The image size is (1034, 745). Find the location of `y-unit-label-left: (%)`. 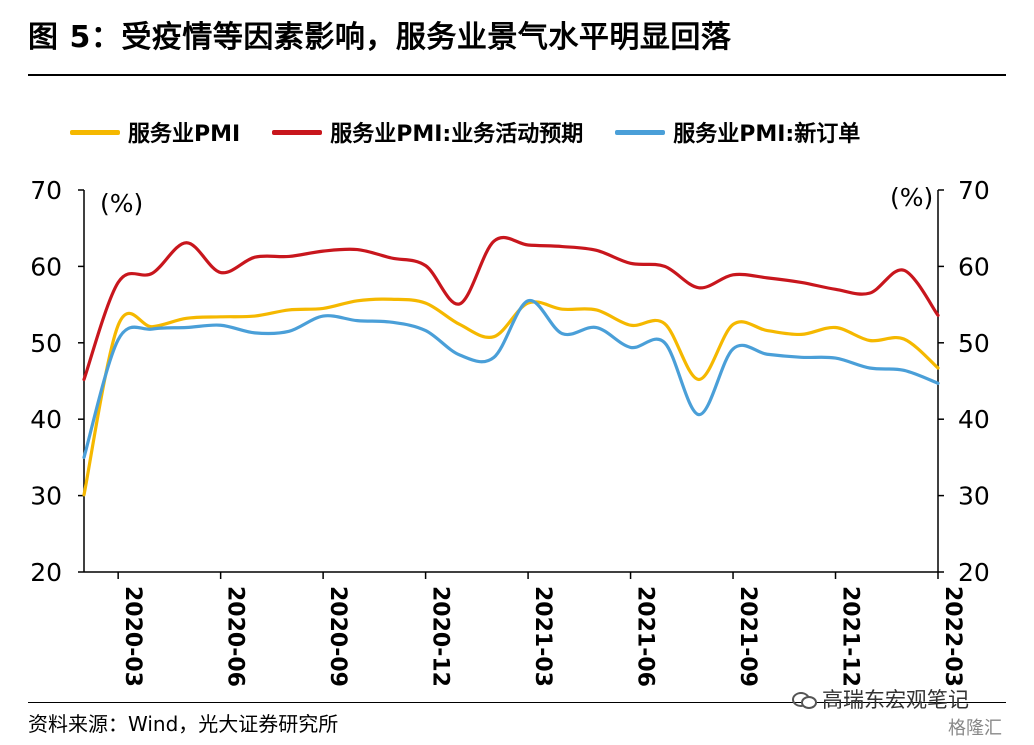

y-unit-label-left: (%) is located at coordinates (121, 203).